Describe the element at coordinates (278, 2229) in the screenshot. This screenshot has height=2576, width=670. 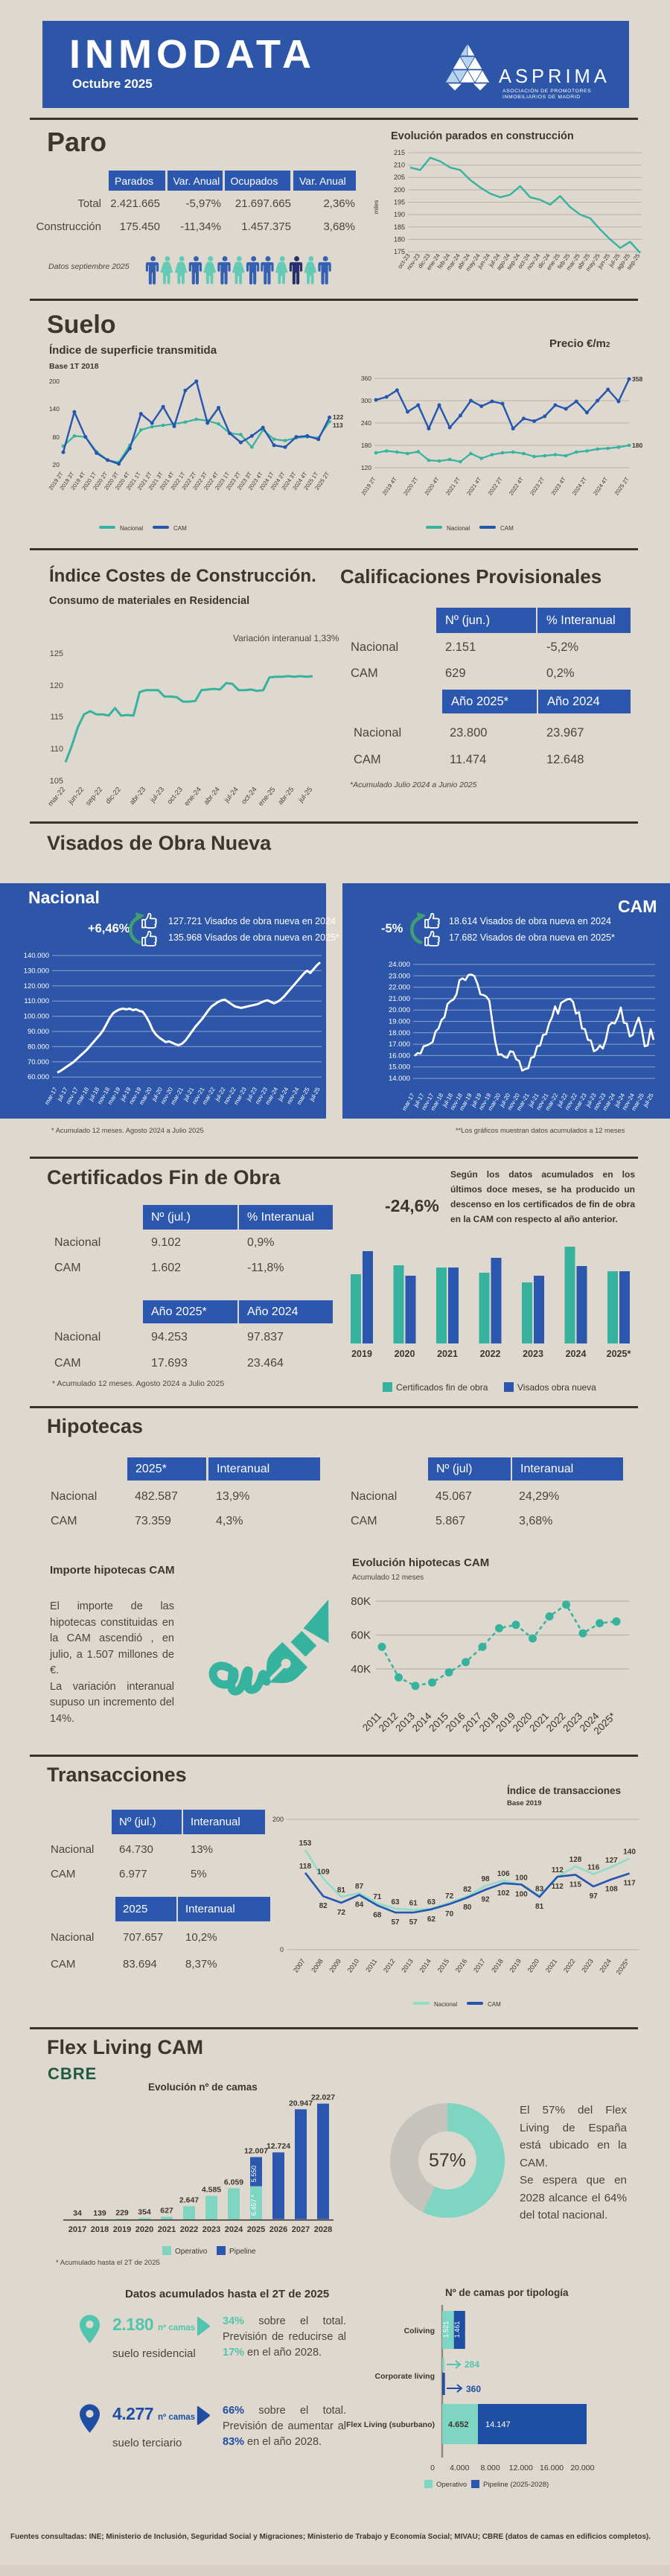
I see `svg-text: 2026` at that location.